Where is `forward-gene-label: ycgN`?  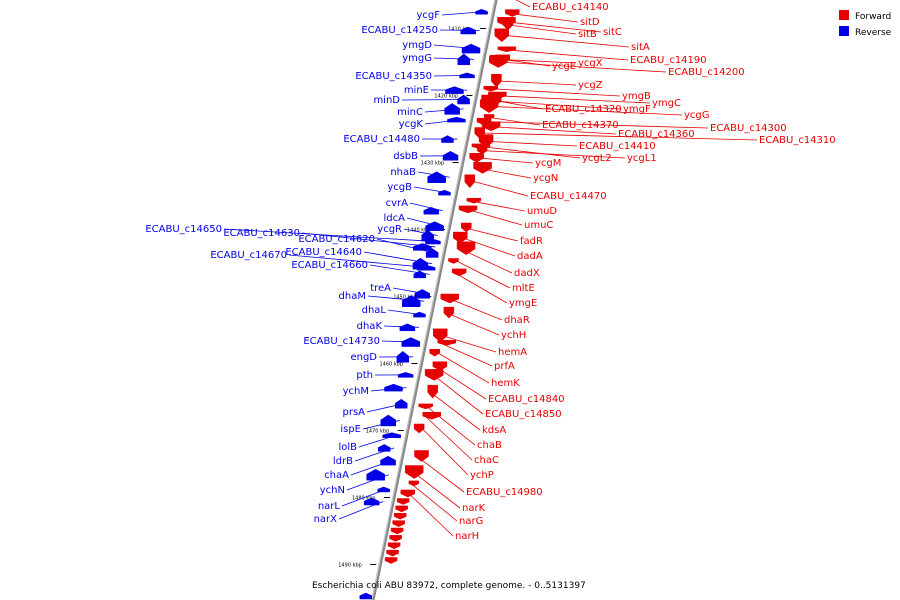
forward-gene-label: ycgN is located at coordinates (545, 178).